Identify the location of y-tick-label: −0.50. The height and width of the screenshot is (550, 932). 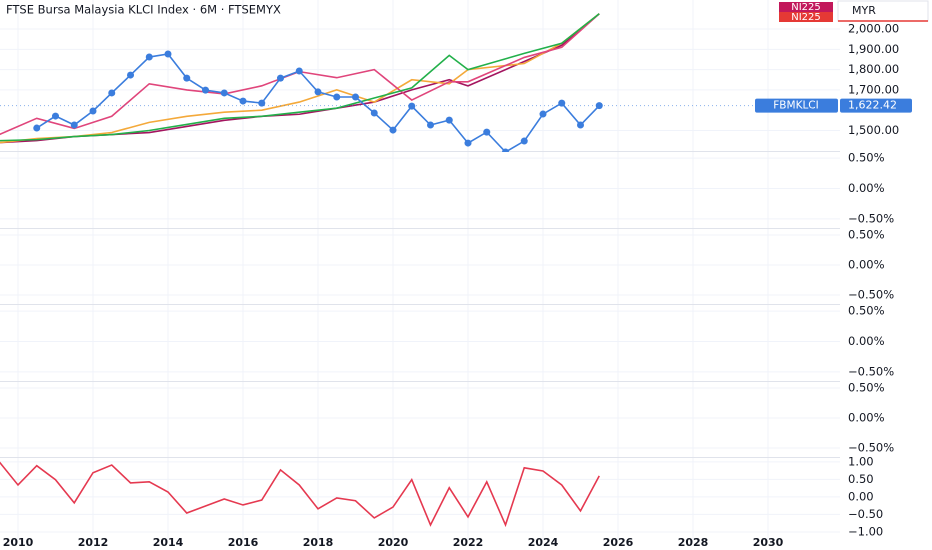
(865, 514).